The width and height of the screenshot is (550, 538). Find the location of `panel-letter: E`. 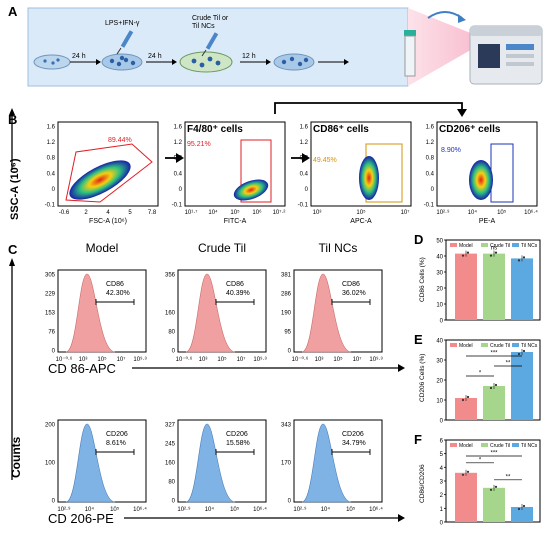

panel-letter: E is located at coordinates (418, 339).